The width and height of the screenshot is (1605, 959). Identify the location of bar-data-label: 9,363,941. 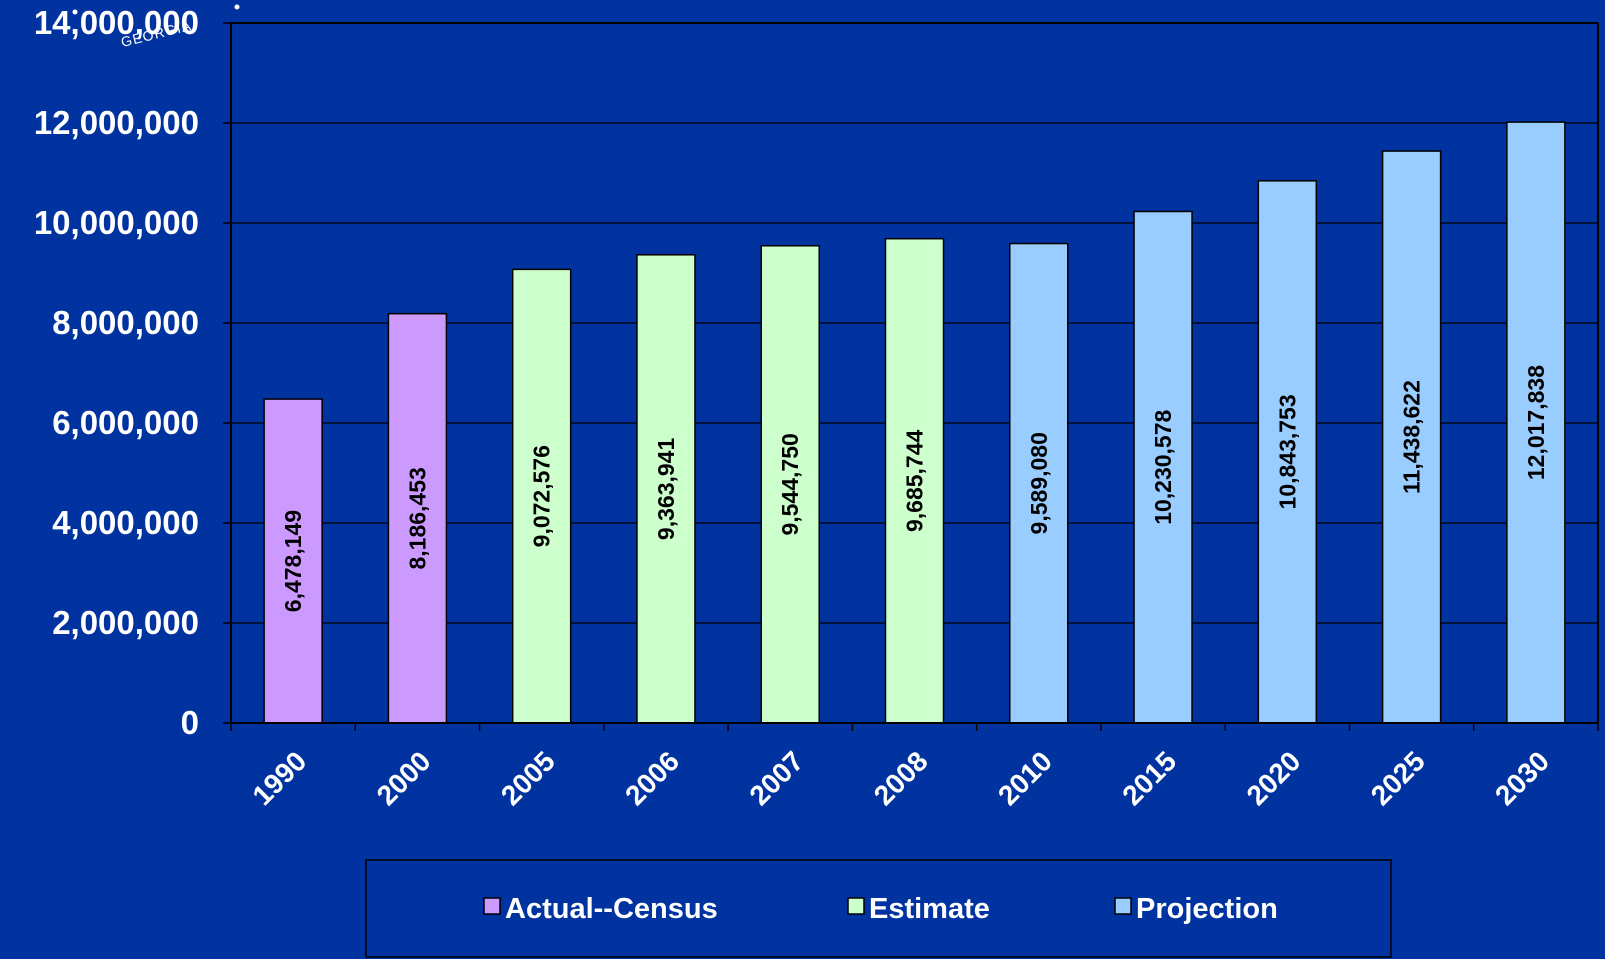
(666, 489).